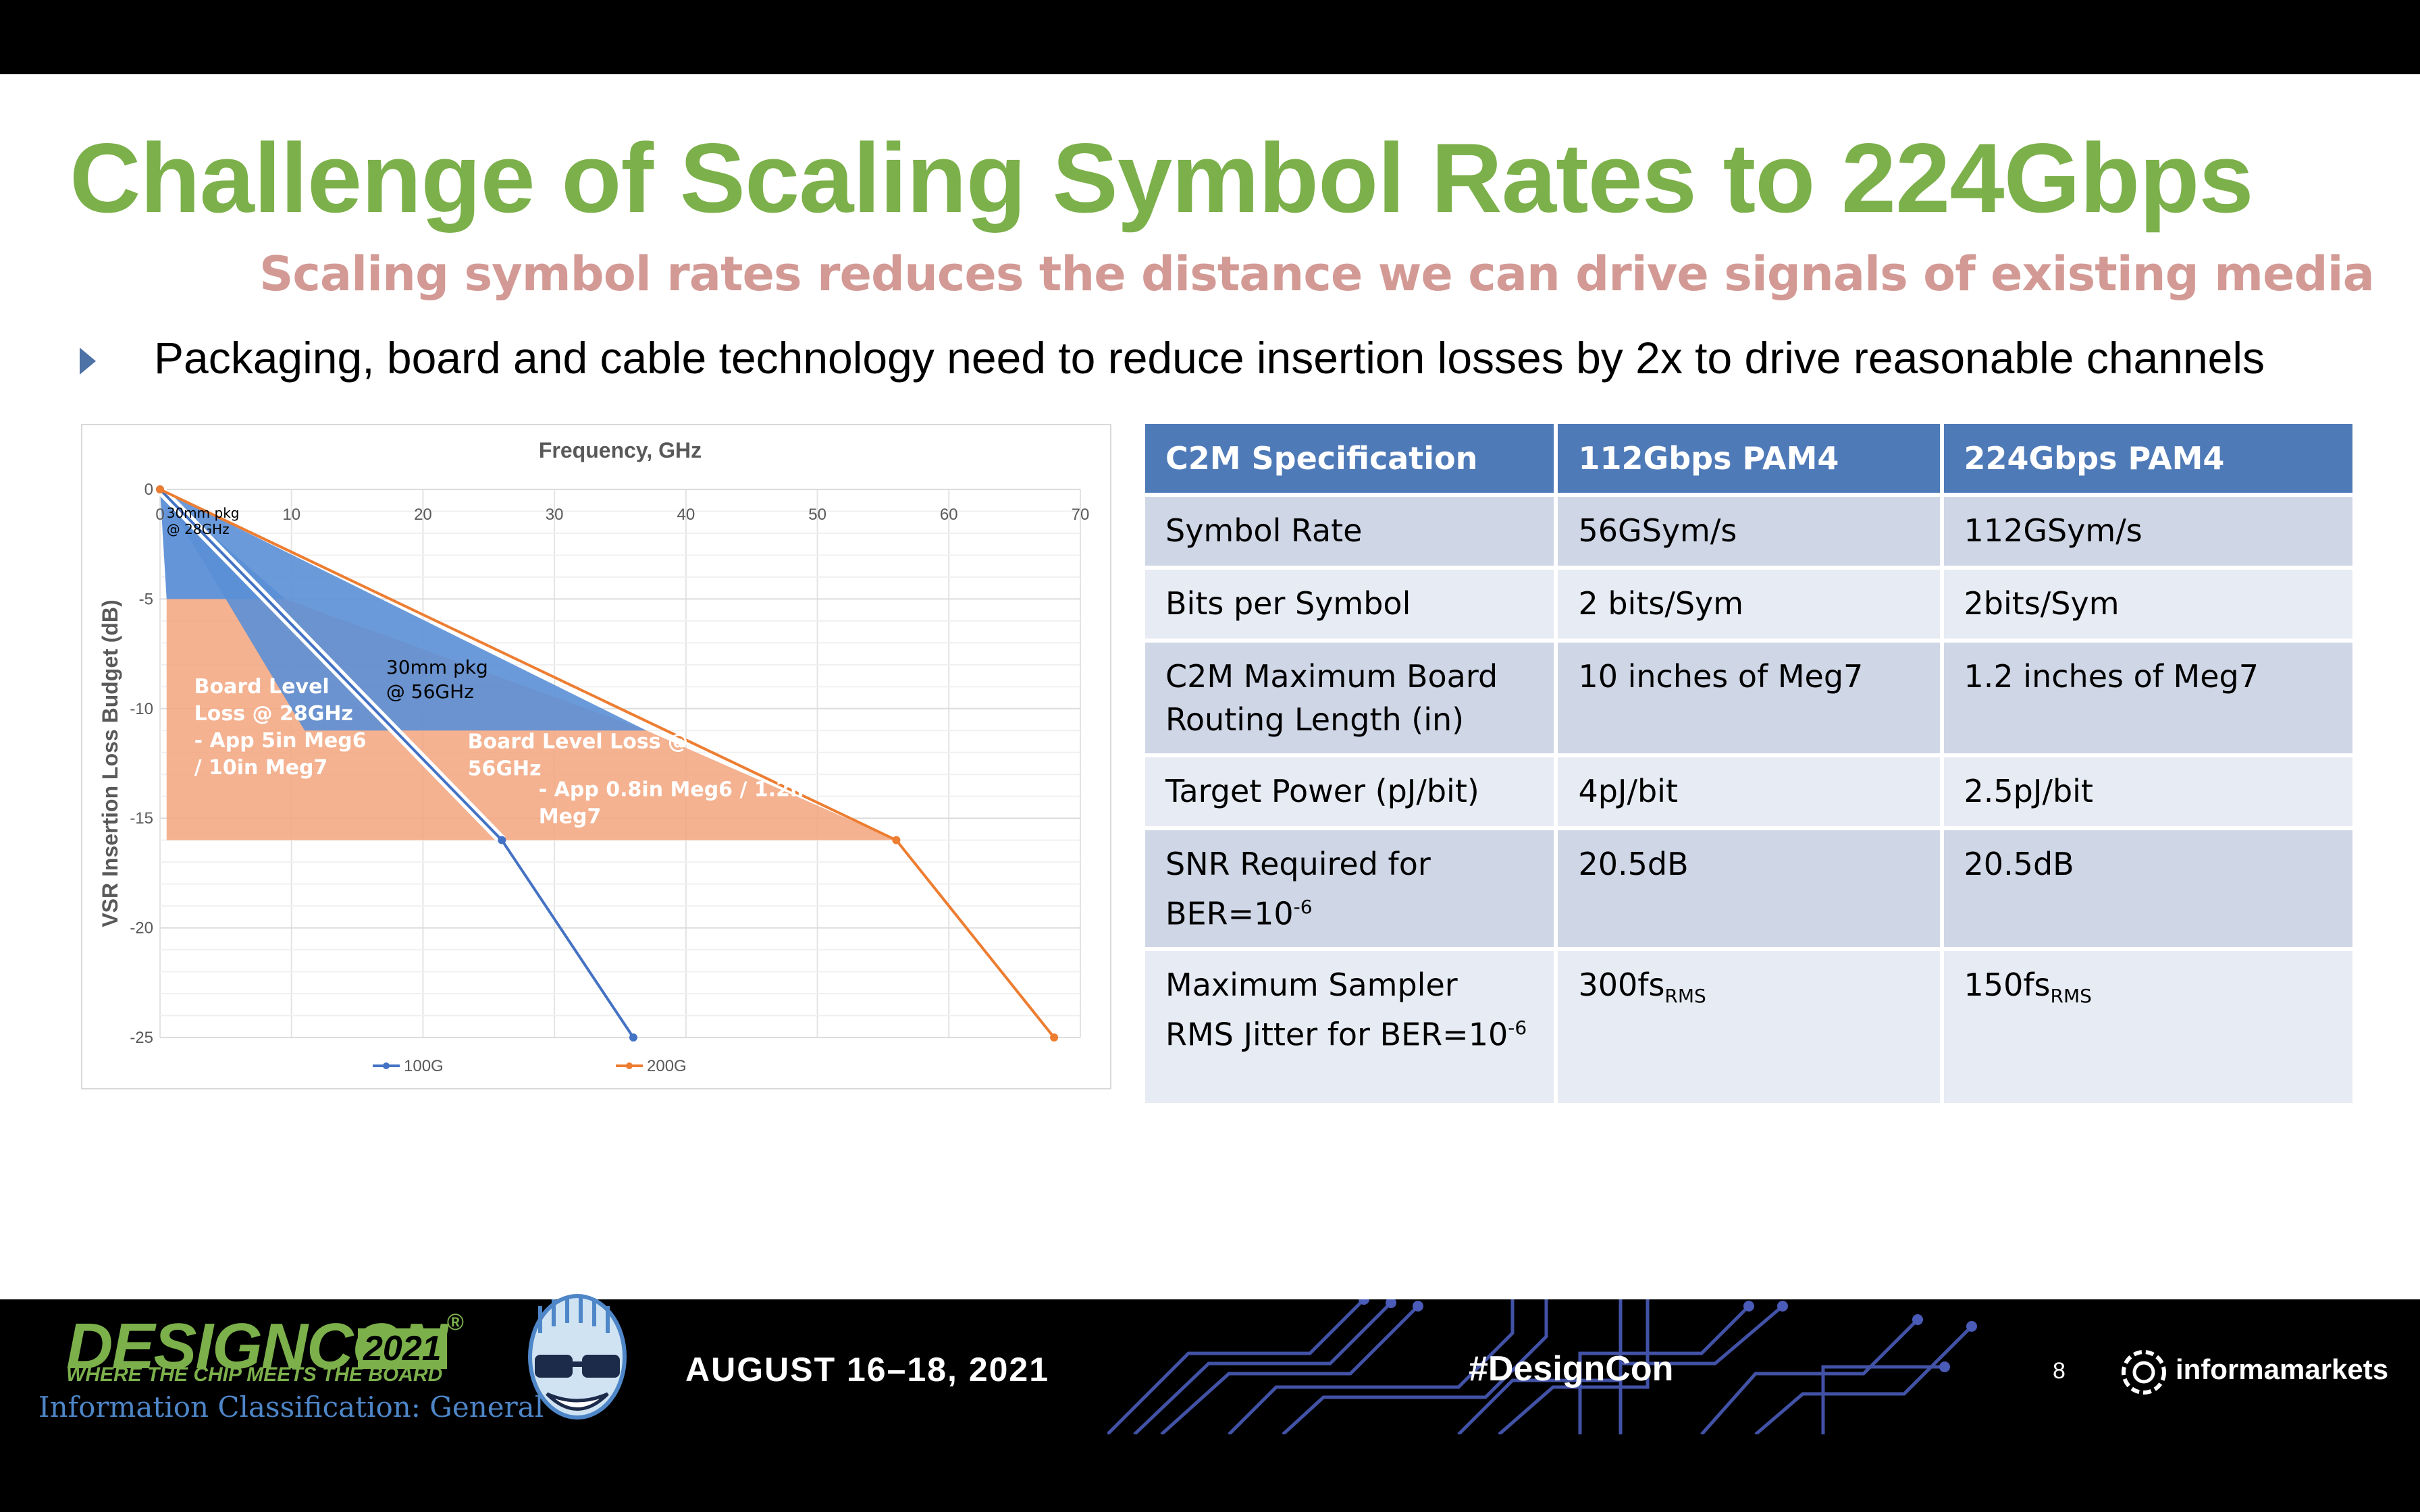  What do you see at coordinates (141, 819) in the screenshot?
I see `y-tick-label: -15` at bounding box center [141, 819].